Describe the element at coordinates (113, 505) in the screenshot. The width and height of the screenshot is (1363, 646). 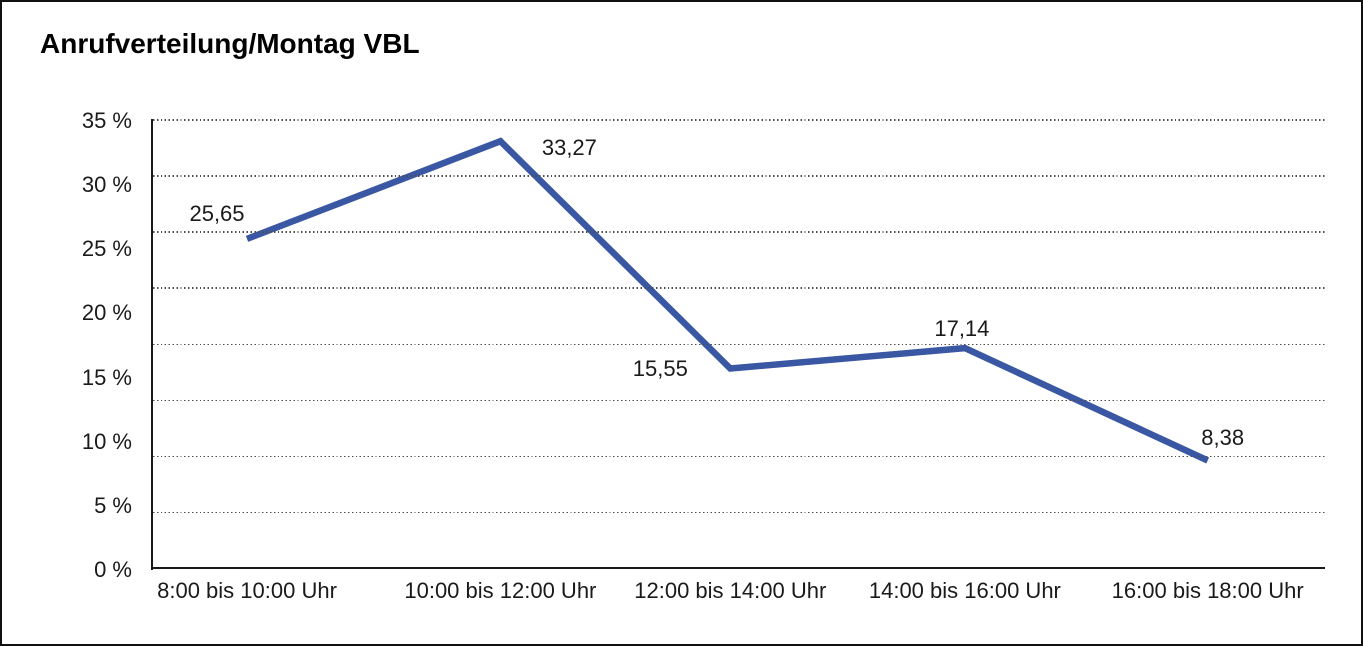
I see `y-axis-tick-label: 5 %` at that location.